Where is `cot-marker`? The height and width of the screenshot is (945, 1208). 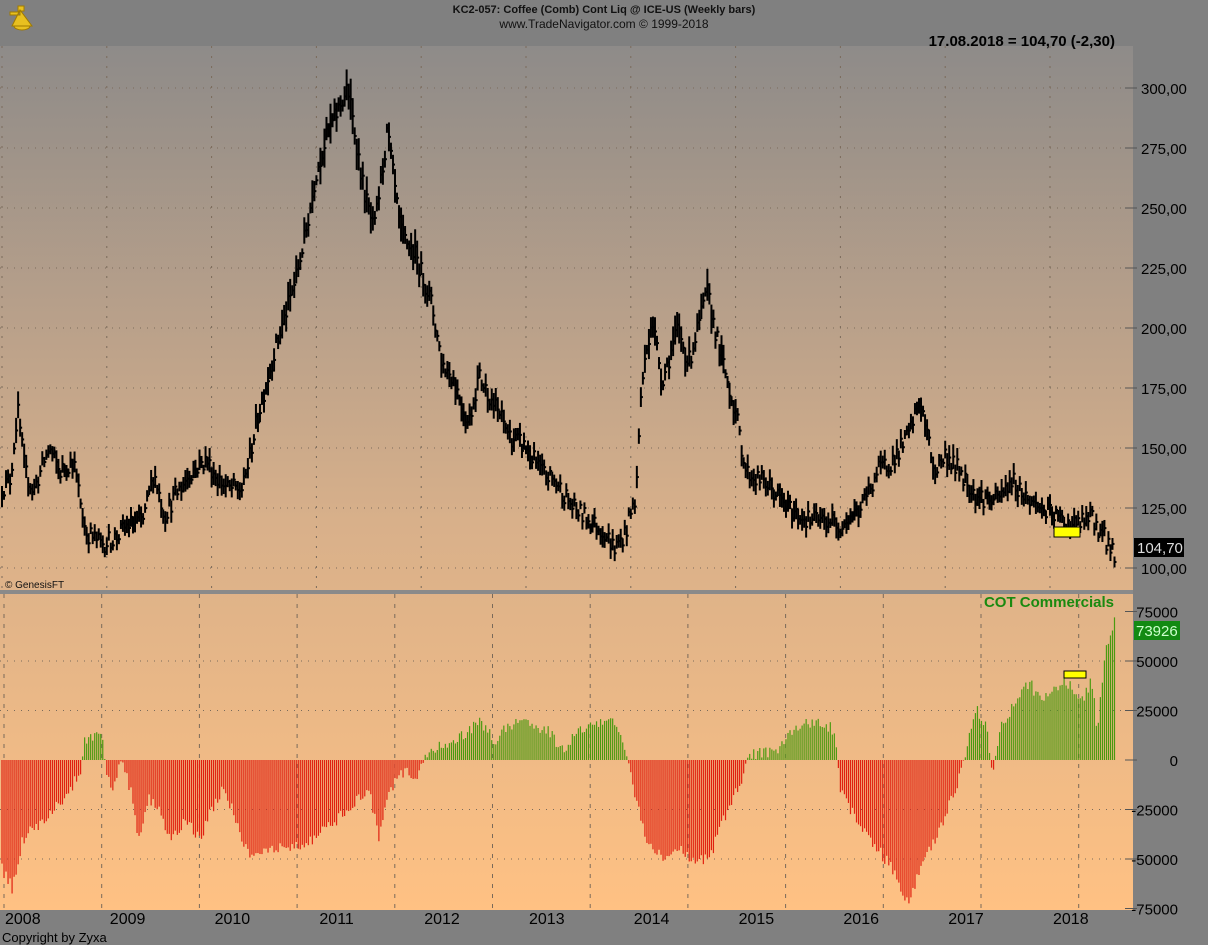
cot-marker is located at coordinates (1075, 674).